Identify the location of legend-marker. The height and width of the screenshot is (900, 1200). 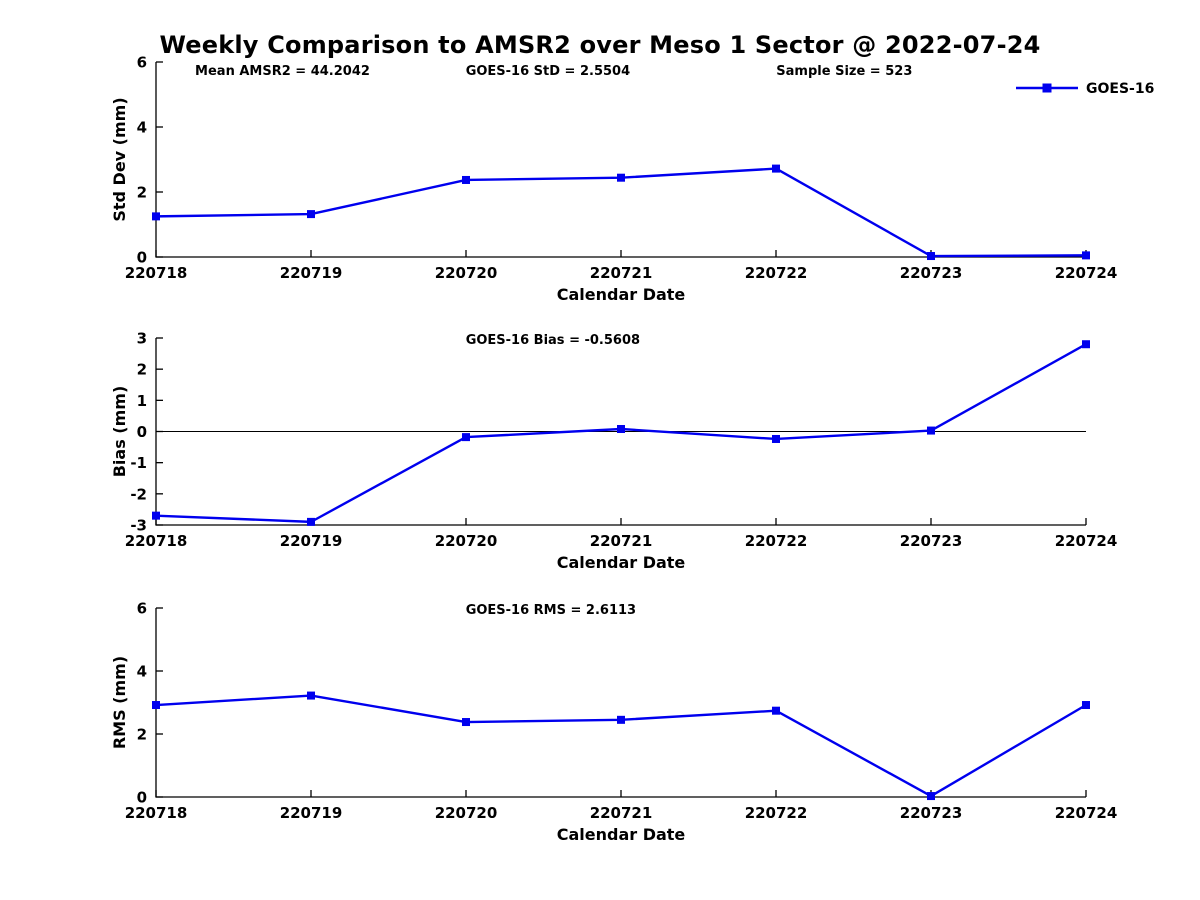
(1047, 88).